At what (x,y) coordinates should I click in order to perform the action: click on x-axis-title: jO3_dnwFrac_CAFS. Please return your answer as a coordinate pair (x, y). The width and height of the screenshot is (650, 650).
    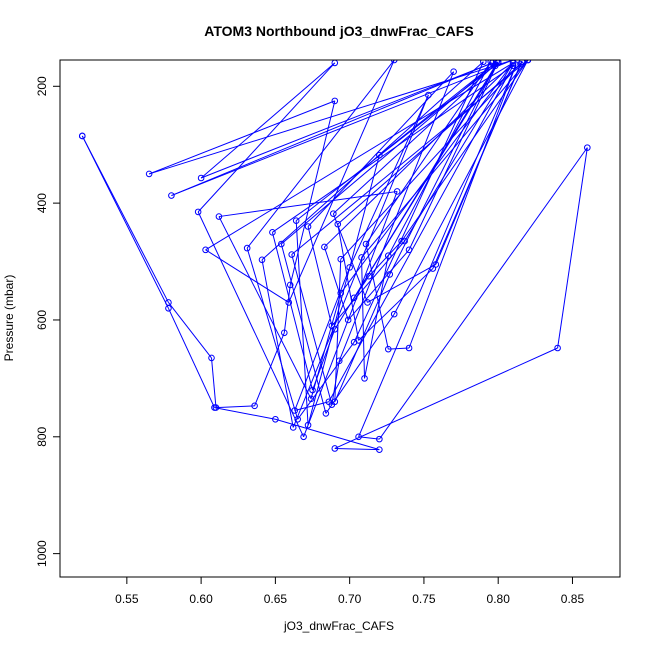
    Looking at the image, I should click on (338, 626).